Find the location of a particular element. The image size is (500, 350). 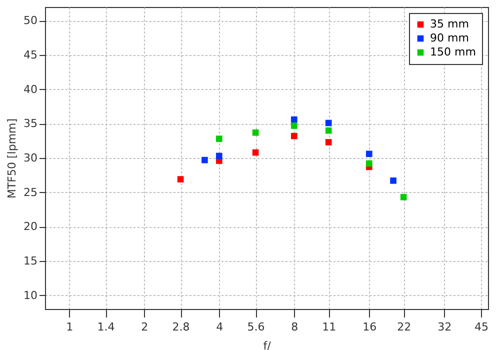

y-tick-label: 45 is located at coordinates (31, 55).